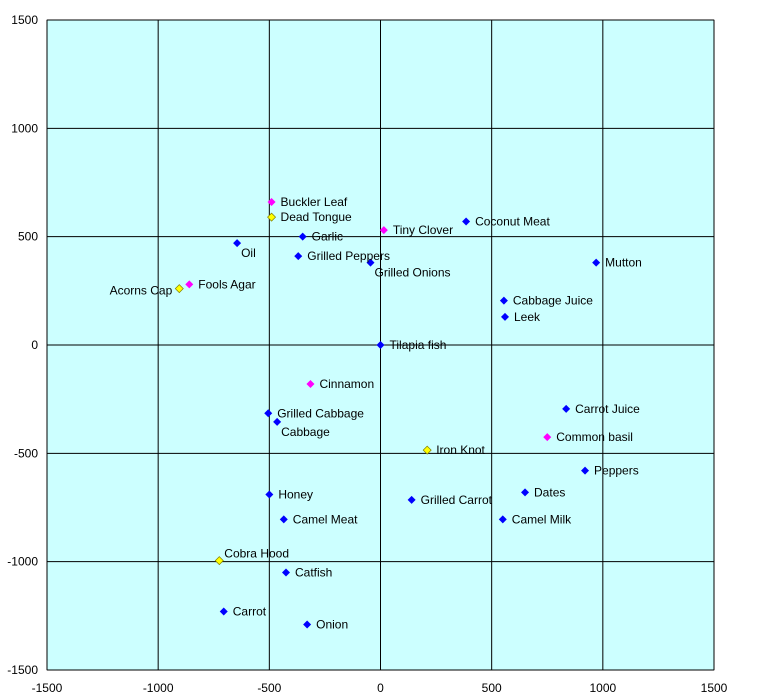 The height and width of the screenshot is (698, 762). I want to click on point-label: Coconut Meat, so click(512, 222).